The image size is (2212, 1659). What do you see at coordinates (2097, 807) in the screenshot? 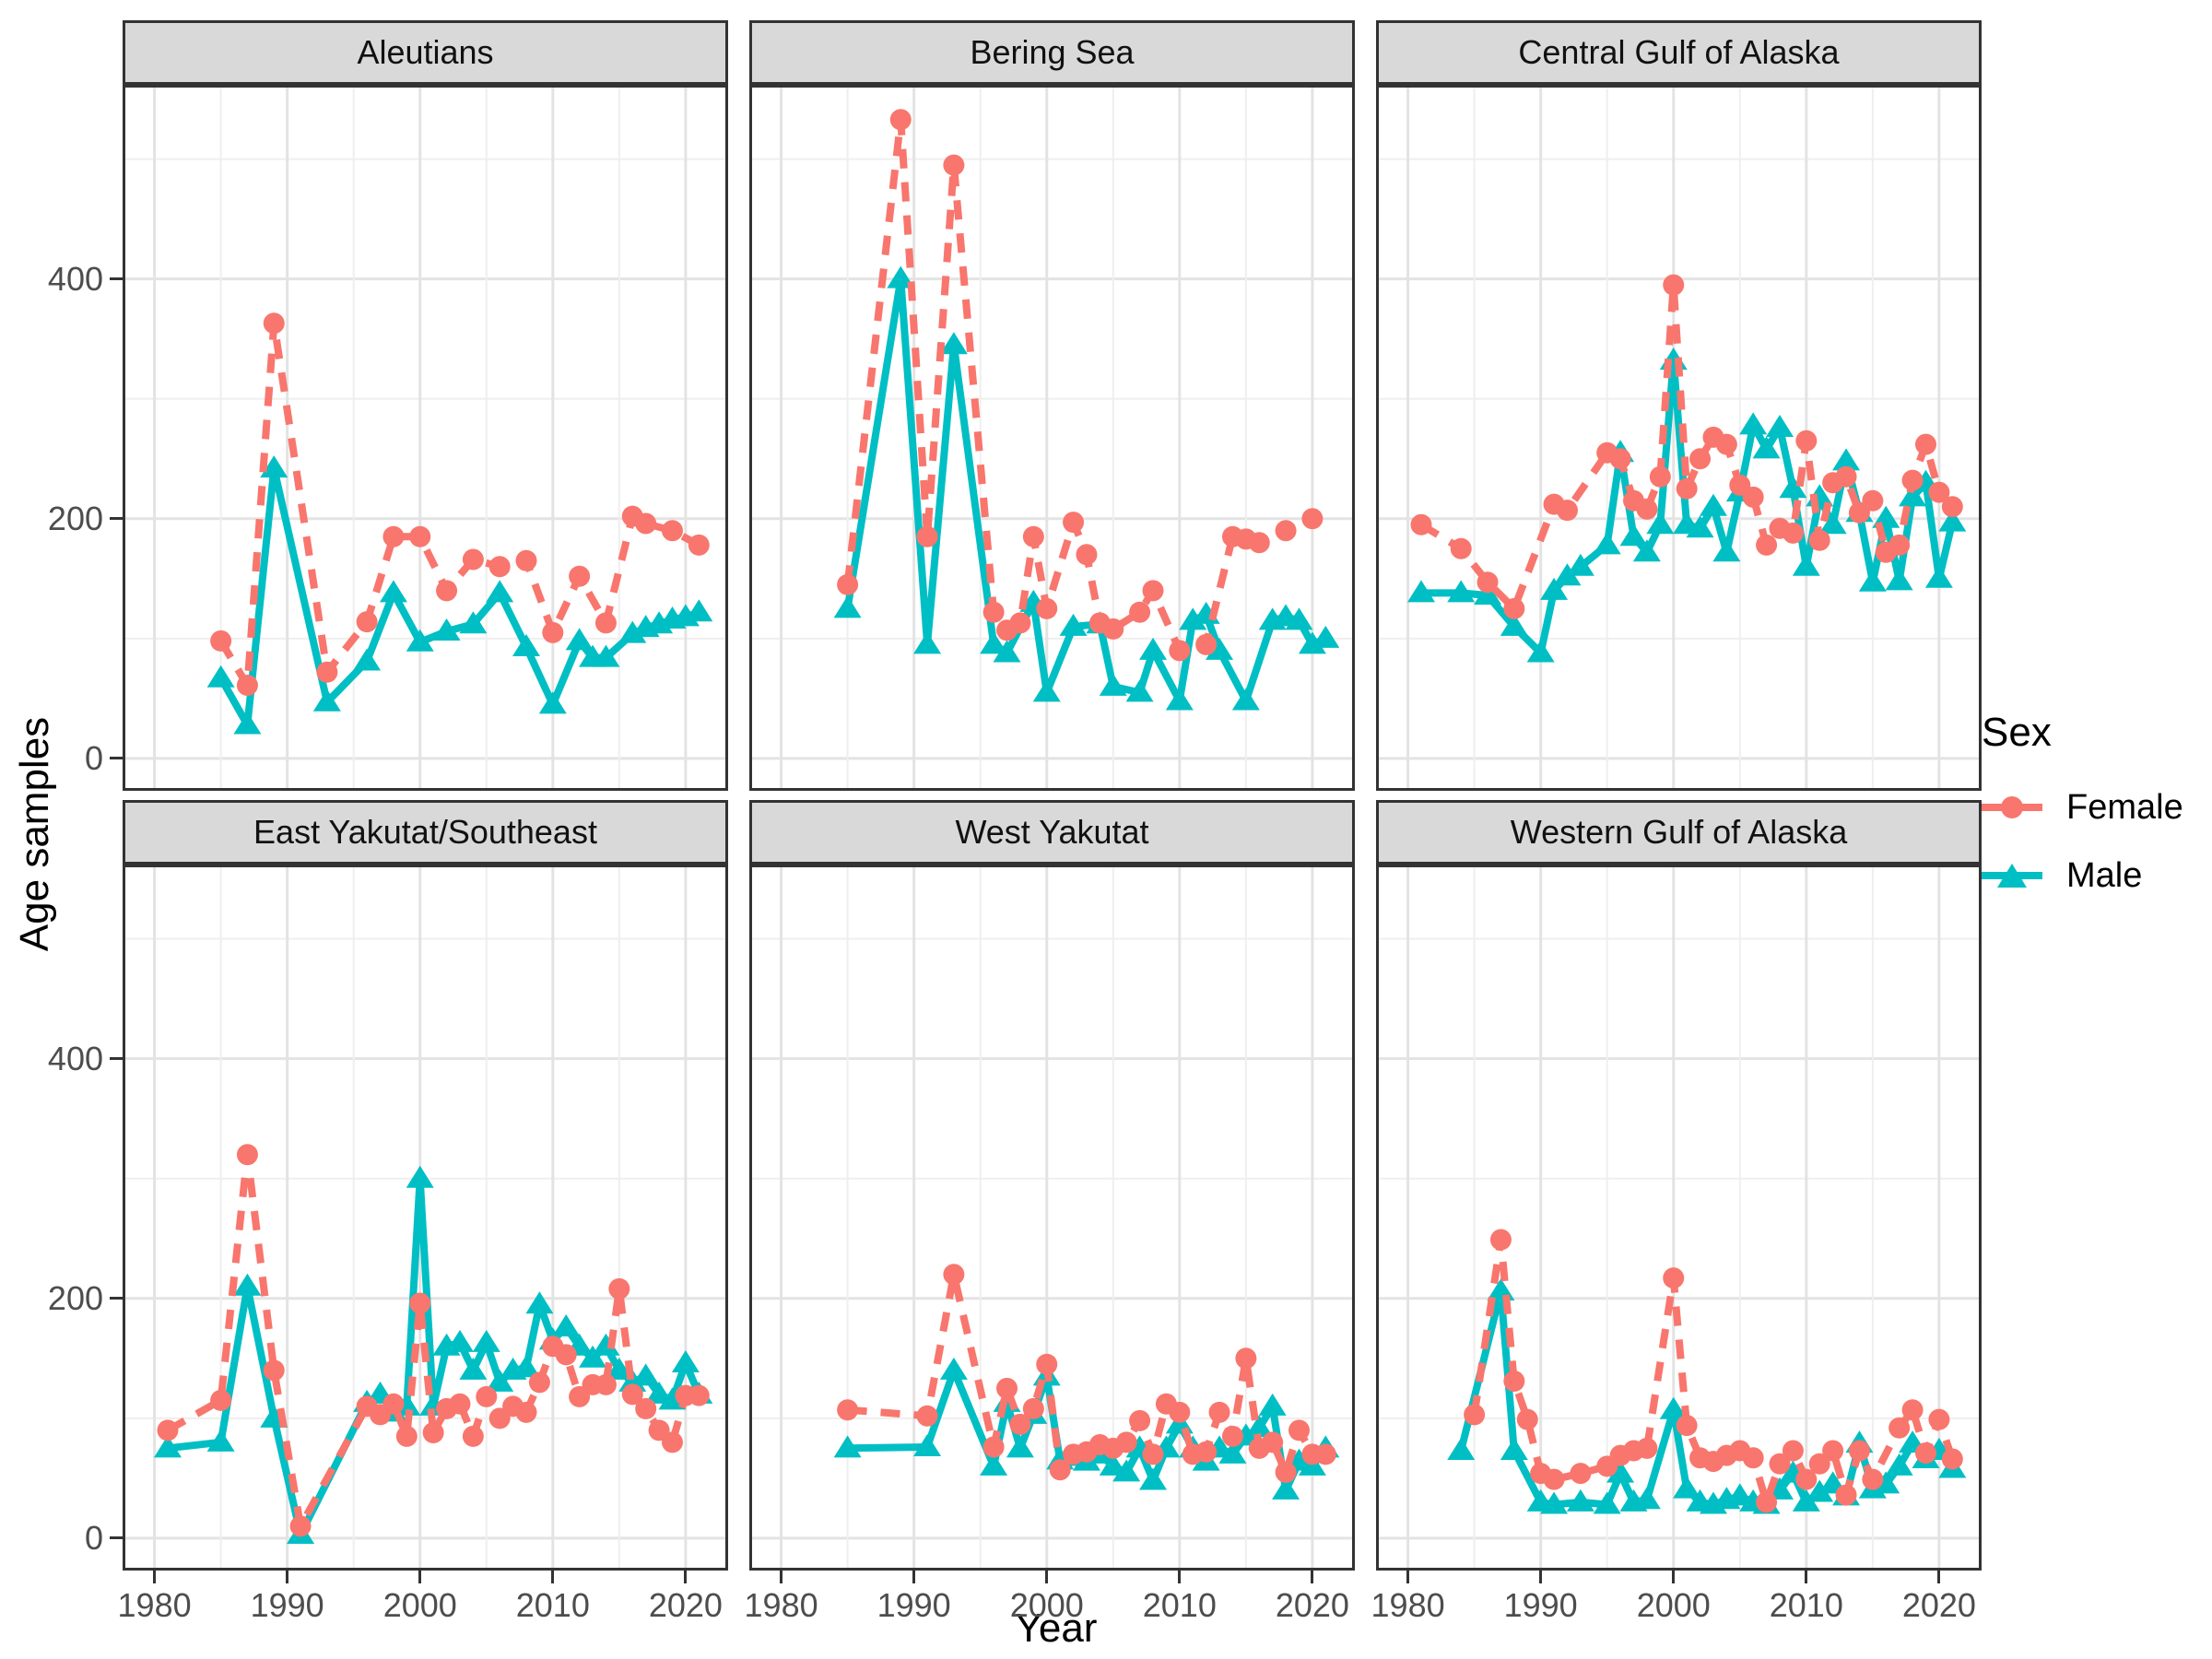
I see `legend-entry-female: Female` at bounding box center [2097, 807].